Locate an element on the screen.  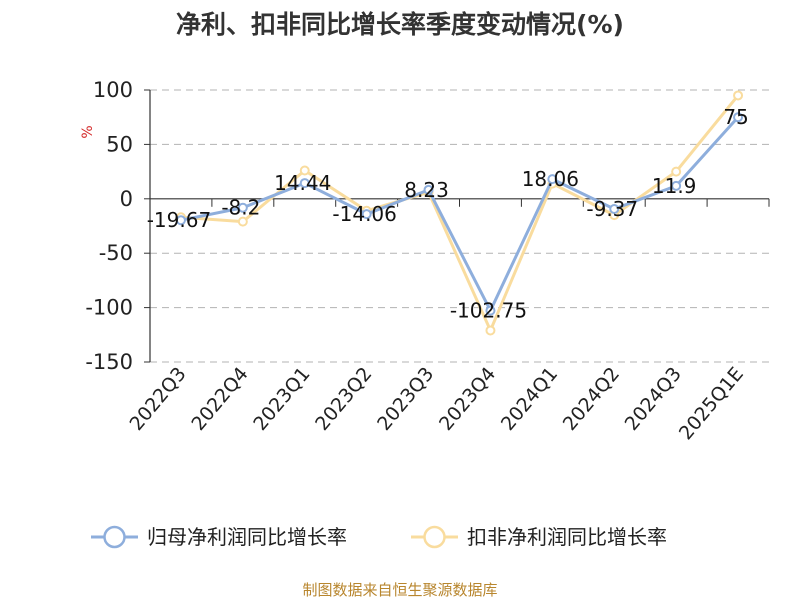
data-label: -9.37 is located at coordinates (612, 209).